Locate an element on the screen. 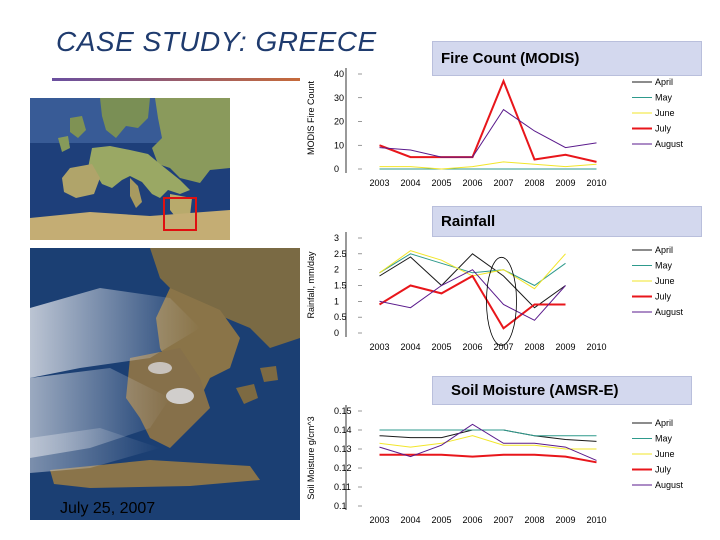  rain-y-tick-label: 1 is located at coordinates (336, 301).